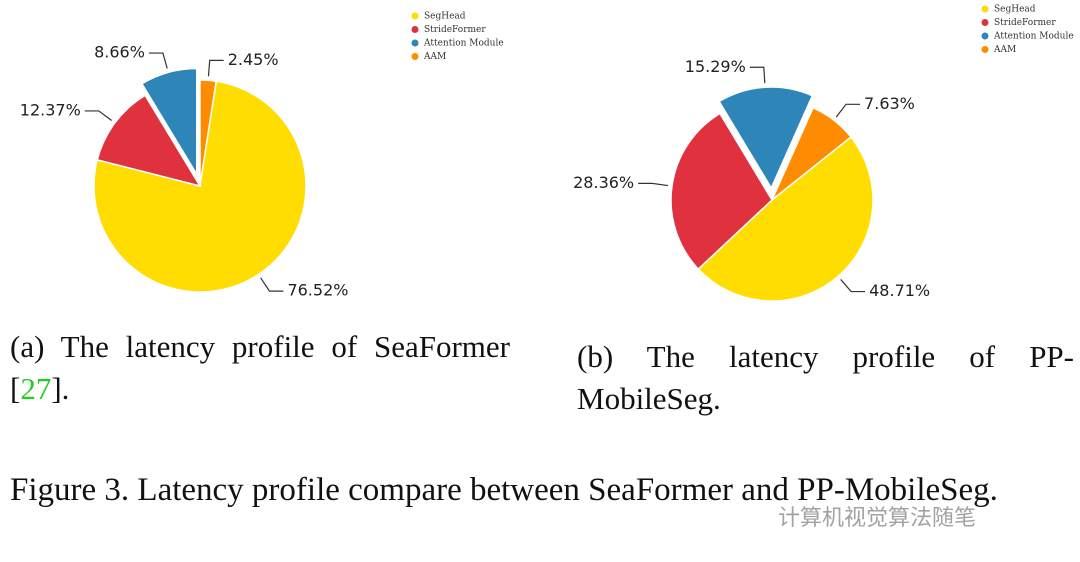  I want to click on value-label: 48.71%, so click(899, 290).